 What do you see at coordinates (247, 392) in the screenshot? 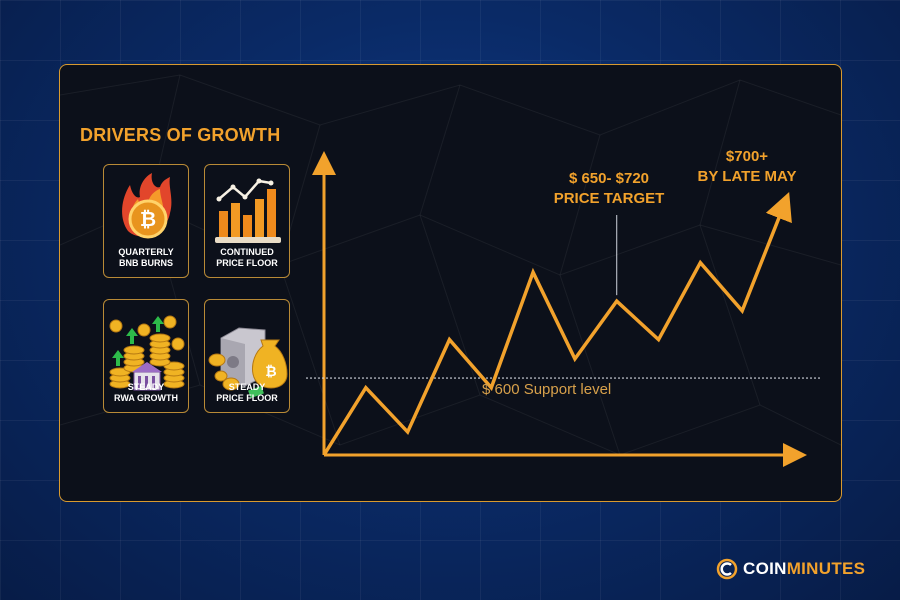
I see `driver-card-label: STEADY PRICE FLOOR` at bounding box center [247, 392].